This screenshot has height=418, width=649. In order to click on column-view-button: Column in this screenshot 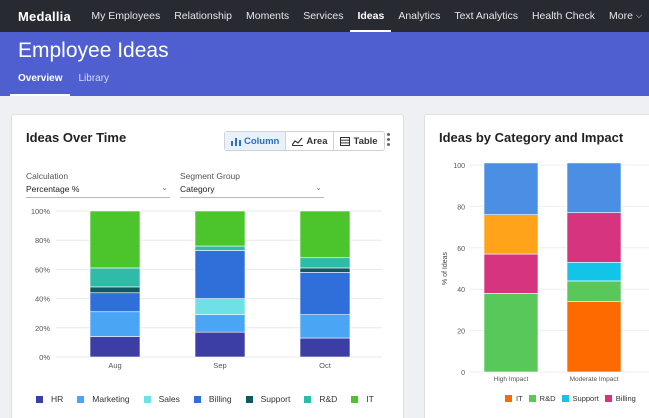, I will do `click(256, 141)`.